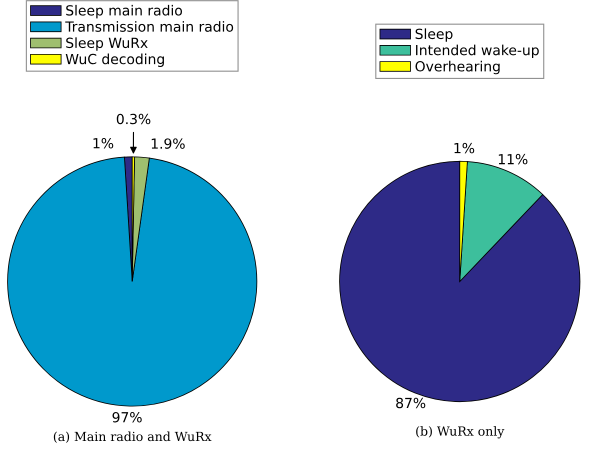  I want to click on data-label: 87%, so click(411, 403).